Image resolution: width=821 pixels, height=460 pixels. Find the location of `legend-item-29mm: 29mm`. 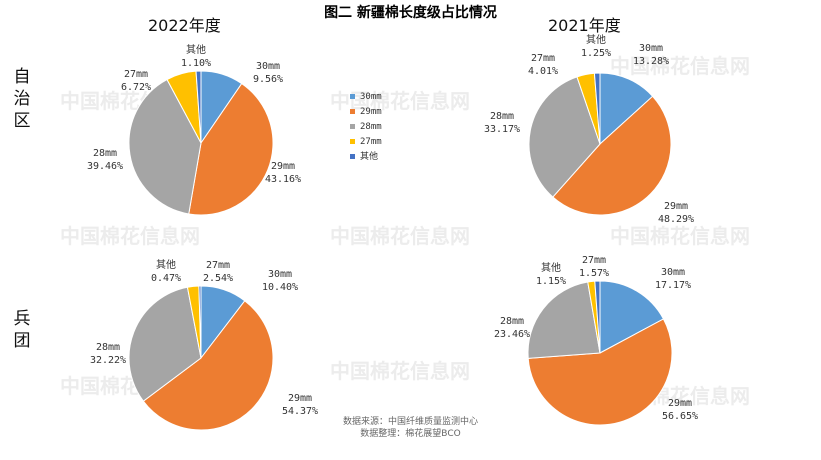

legend-item-29mm: 29mm is located at coordinates (366, 112).